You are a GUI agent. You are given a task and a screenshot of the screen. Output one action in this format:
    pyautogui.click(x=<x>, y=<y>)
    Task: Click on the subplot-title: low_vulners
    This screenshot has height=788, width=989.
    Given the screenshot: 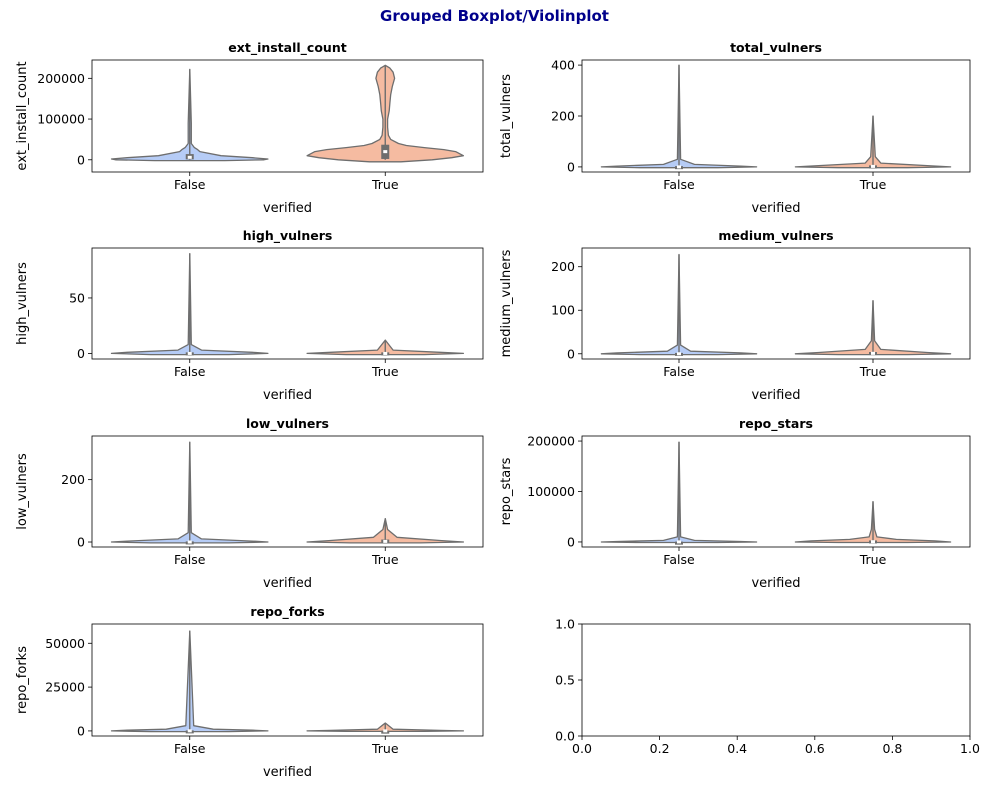 What is the action you would take?
    pyautogui.click(x=287, y=424)
    